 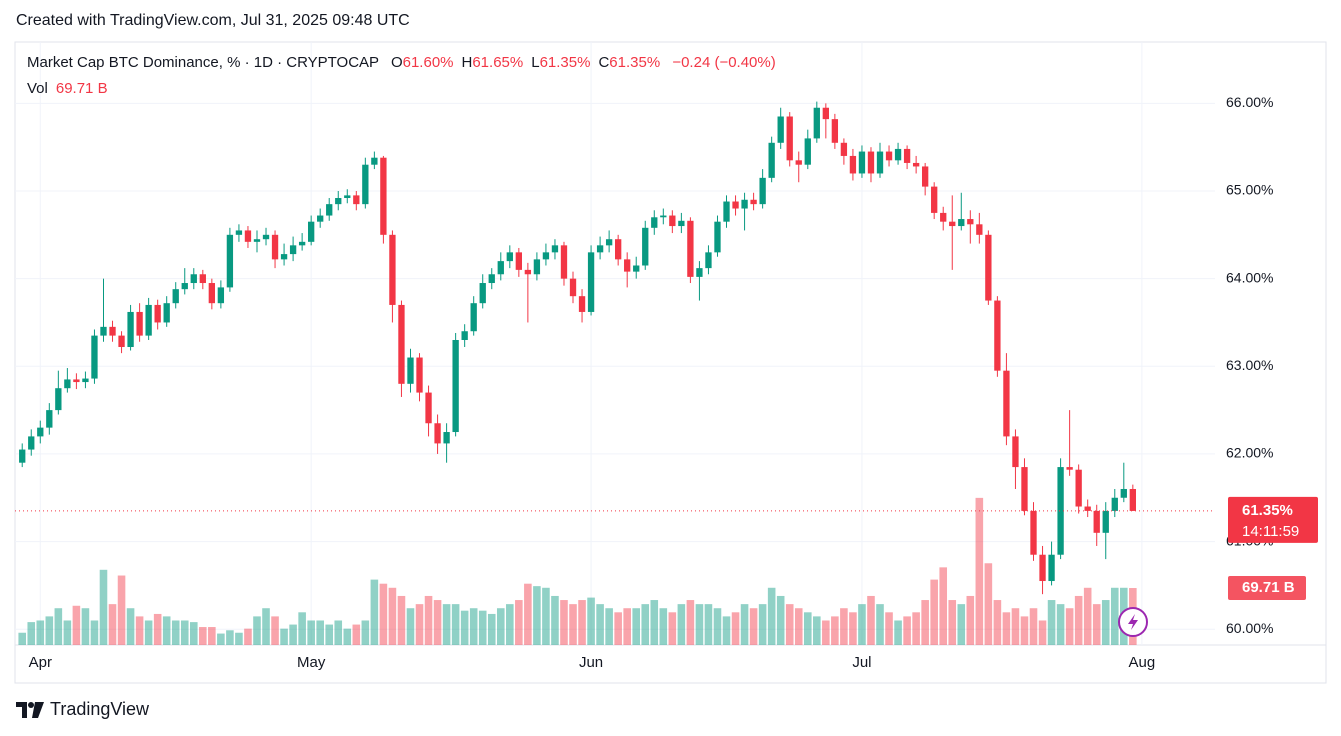 I want to click on x-tick-label: Apr, so click(x=40, y=662).